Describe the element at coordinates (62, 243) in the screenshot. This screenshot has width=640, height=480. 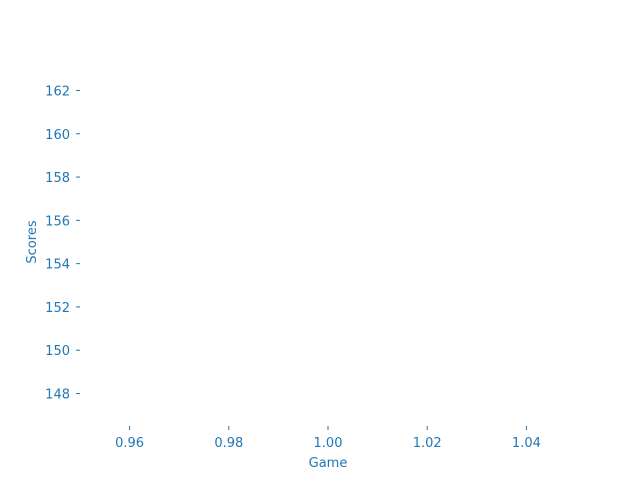
I see `y-axis: 148 150 152 154 156 158 160 162` at that location.